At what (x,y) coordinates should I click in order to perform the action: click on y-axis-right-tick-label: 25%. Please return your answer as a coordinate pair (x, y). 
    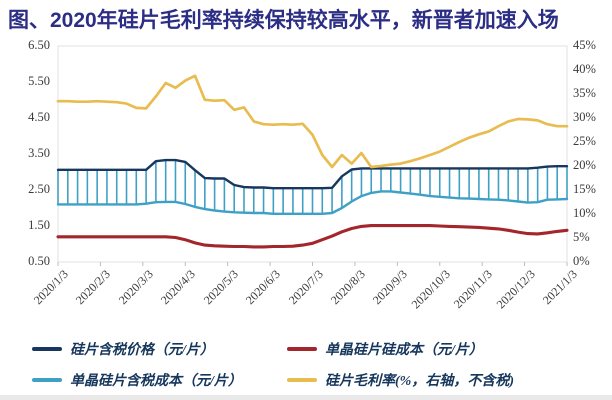
    Looking at the image, I should click on (584, 141).